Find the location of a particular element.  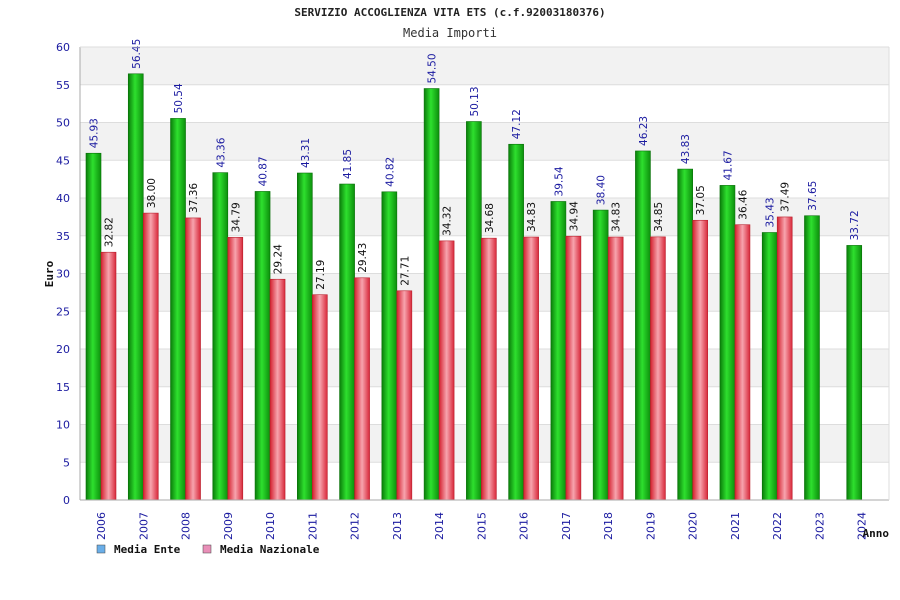

bar-value-label: 34.85 is located at coordinates (659, 217).